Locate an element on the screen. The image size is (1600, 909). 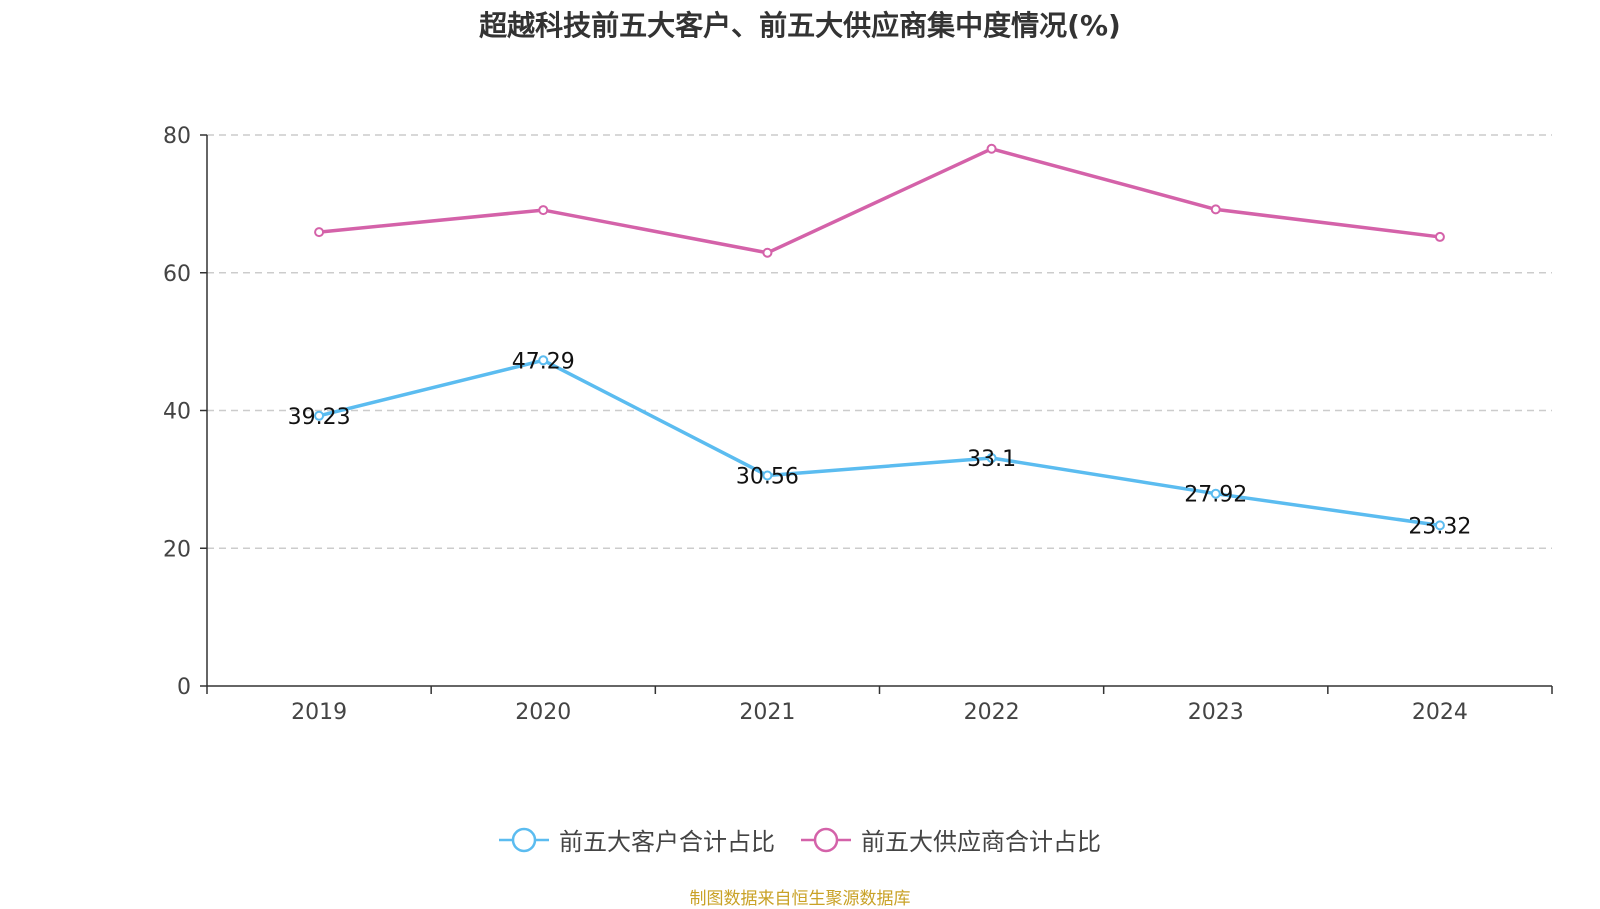
y-tick-label: 20 is located at coordinates (177, 549).